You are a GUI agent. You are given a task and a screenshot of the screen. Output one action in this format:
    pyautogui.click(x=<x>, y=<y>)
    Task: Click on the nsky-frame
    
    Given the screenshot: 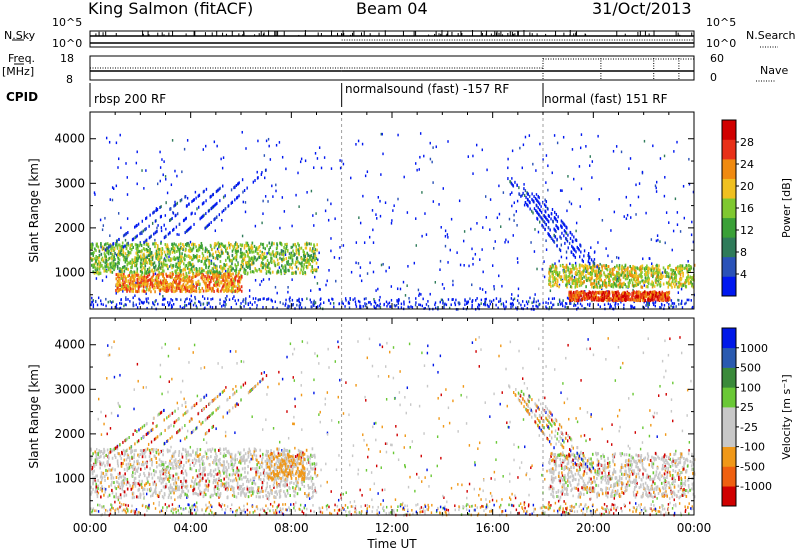 What is the action you would take?
    pyautogui.click(x=392, y=39)
    